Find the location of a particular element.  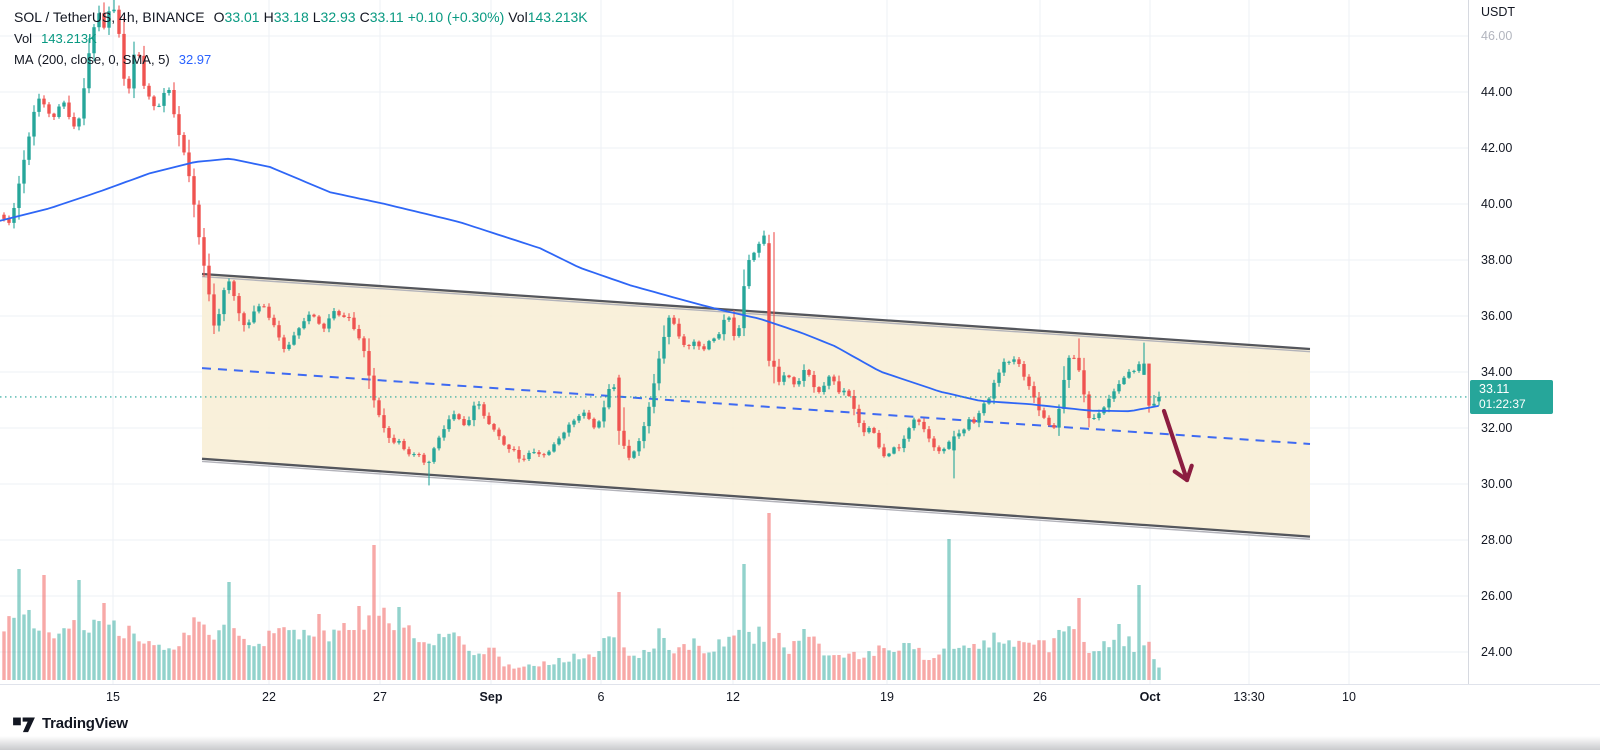

time-tick: 12 is located at coordinates (733, 697).